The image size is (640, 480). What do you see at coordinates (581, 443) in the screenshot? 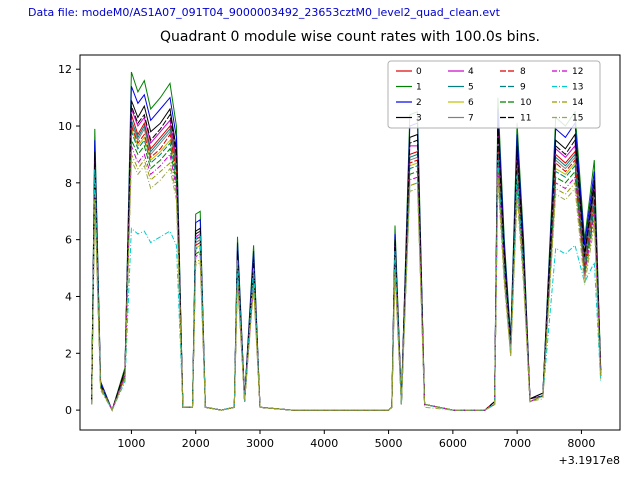
I see `x-tick-label: 8000` at bounding box center [581, 443].